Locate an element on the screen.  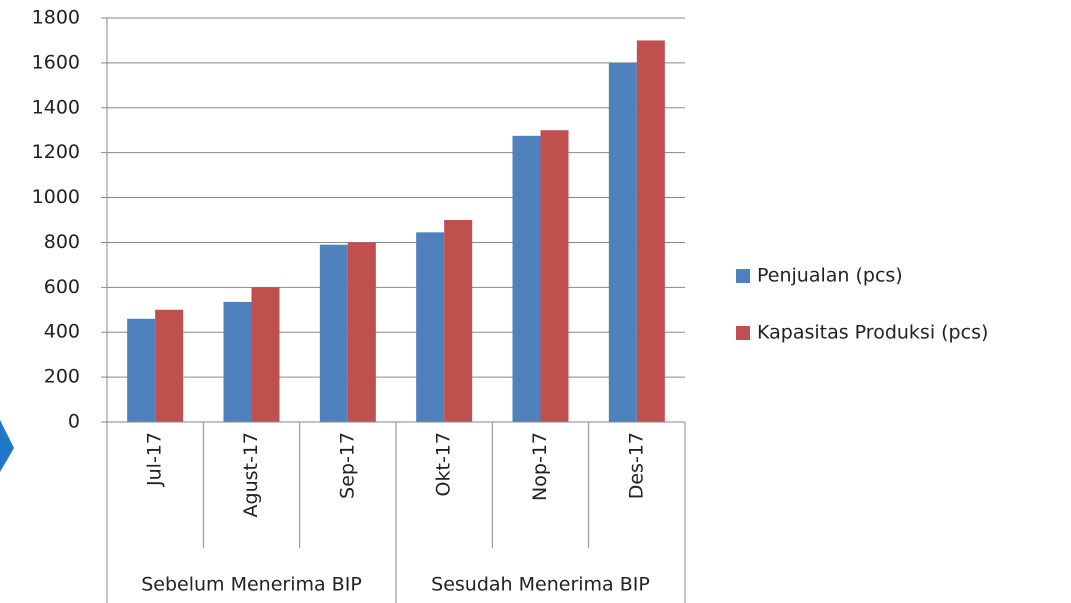
y-tick-label: 200 is located at coordinates (62, 377).